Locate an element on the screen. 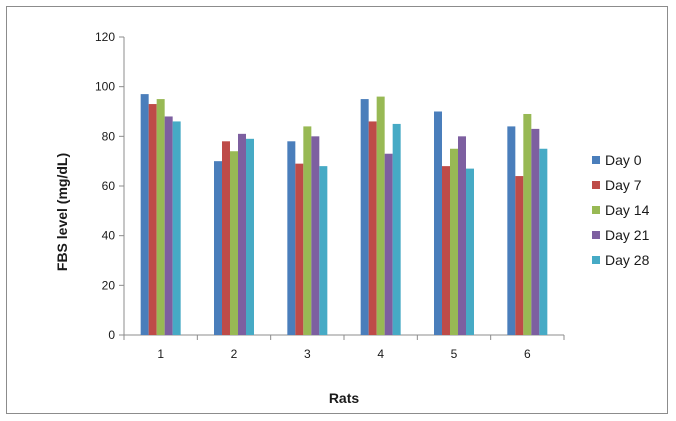 The image size is (676, 421). legend-label: Day 14 is located at coordinates (627, 210).